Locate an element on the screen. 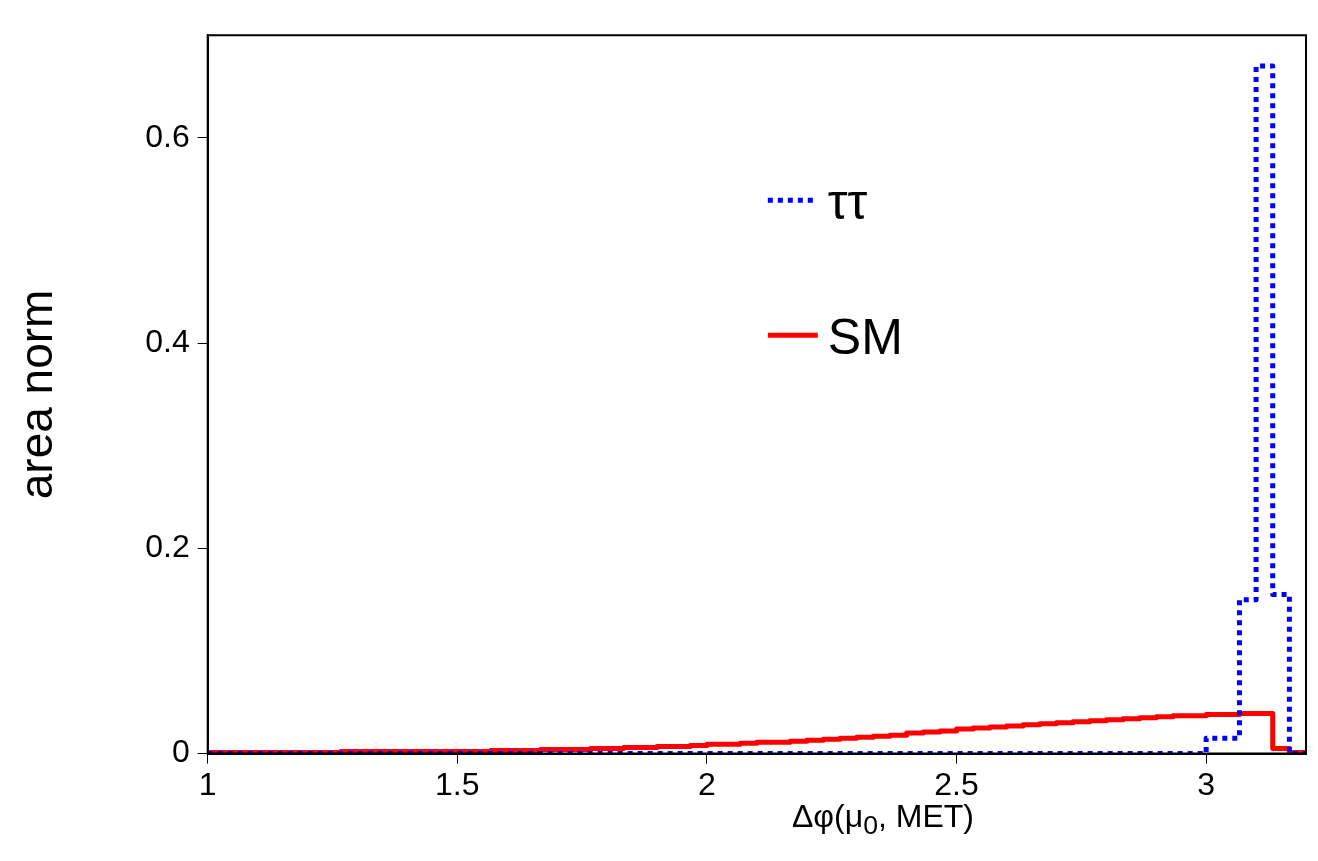 This screenshot has height=861, width=1318. y-tick-label: 0.4 is located at coordinates (167, 340).